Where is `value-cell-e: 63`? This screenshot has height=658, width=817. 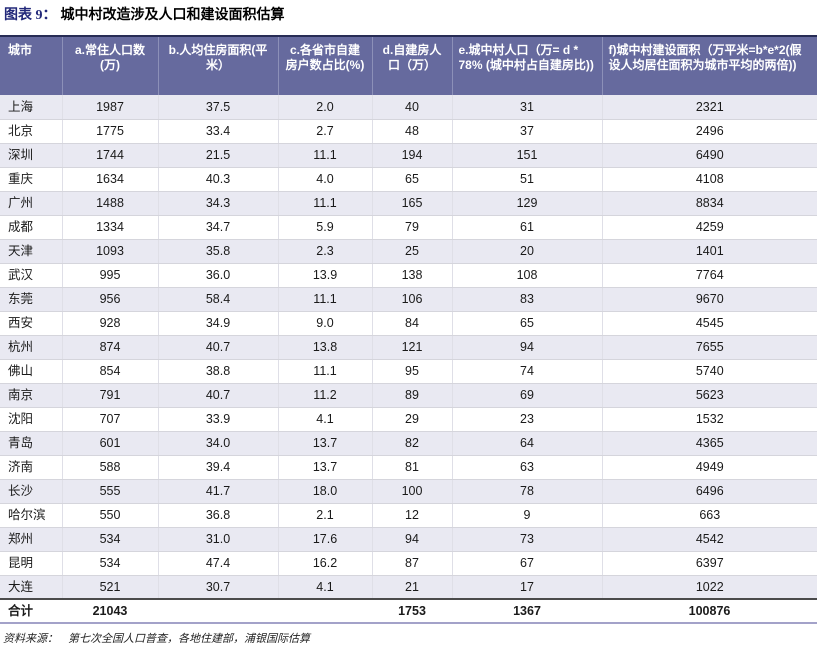 value-cell-e: 63 is located at coordinates (526, 467).